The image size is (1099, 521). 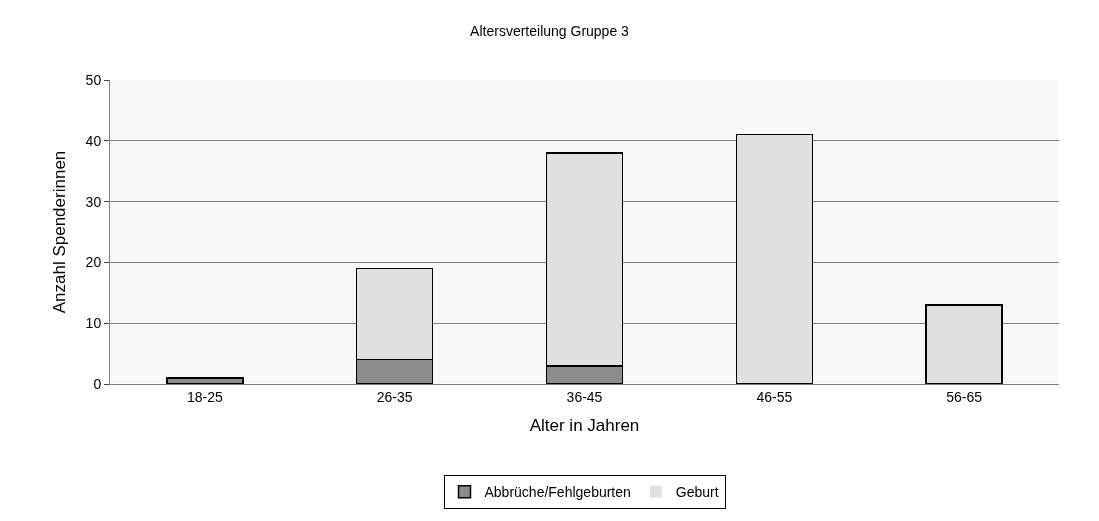 I want to click on y-tick-label: 40, so click(x=93, y=140).